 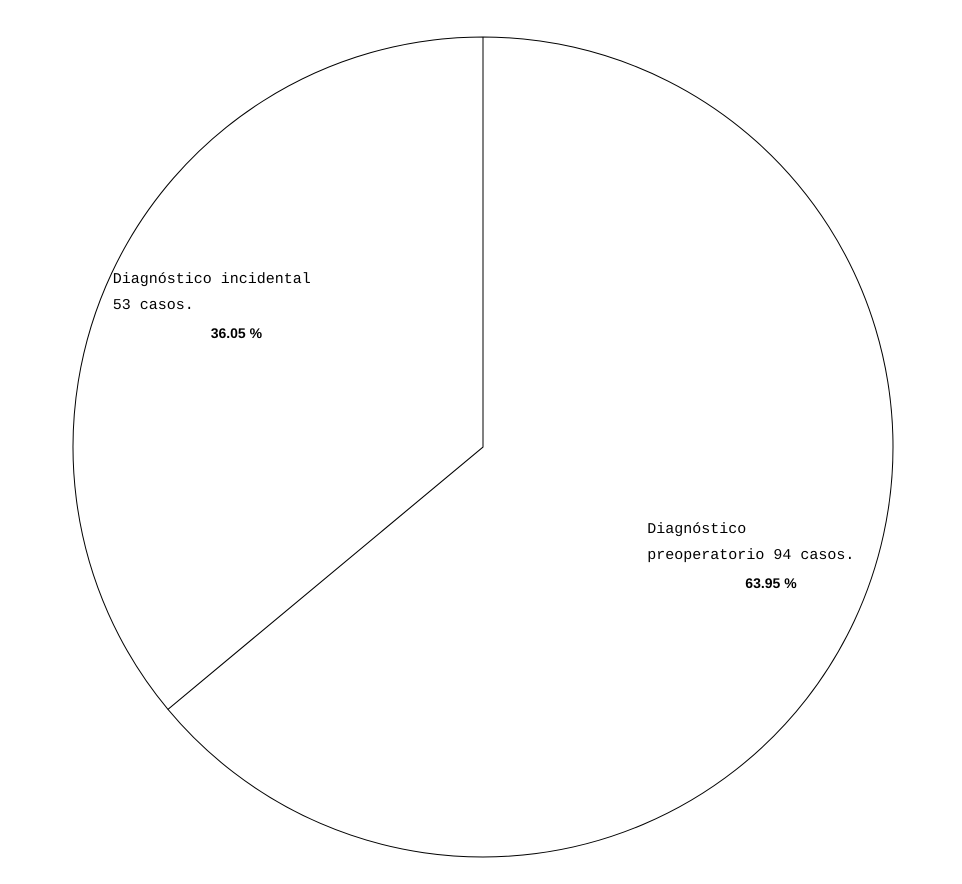 I want to click on data-label: 36.05 %, so click(x=237, y=332).